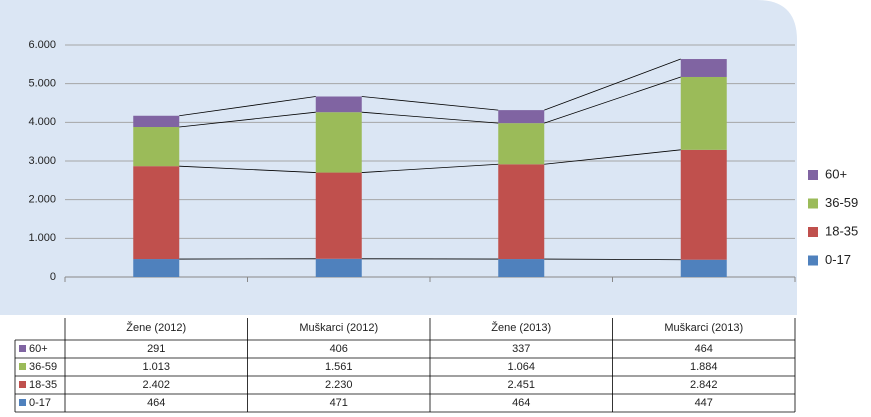 The image size is (871, 417). I want to click on table-cell: 447, so click(704, 403).